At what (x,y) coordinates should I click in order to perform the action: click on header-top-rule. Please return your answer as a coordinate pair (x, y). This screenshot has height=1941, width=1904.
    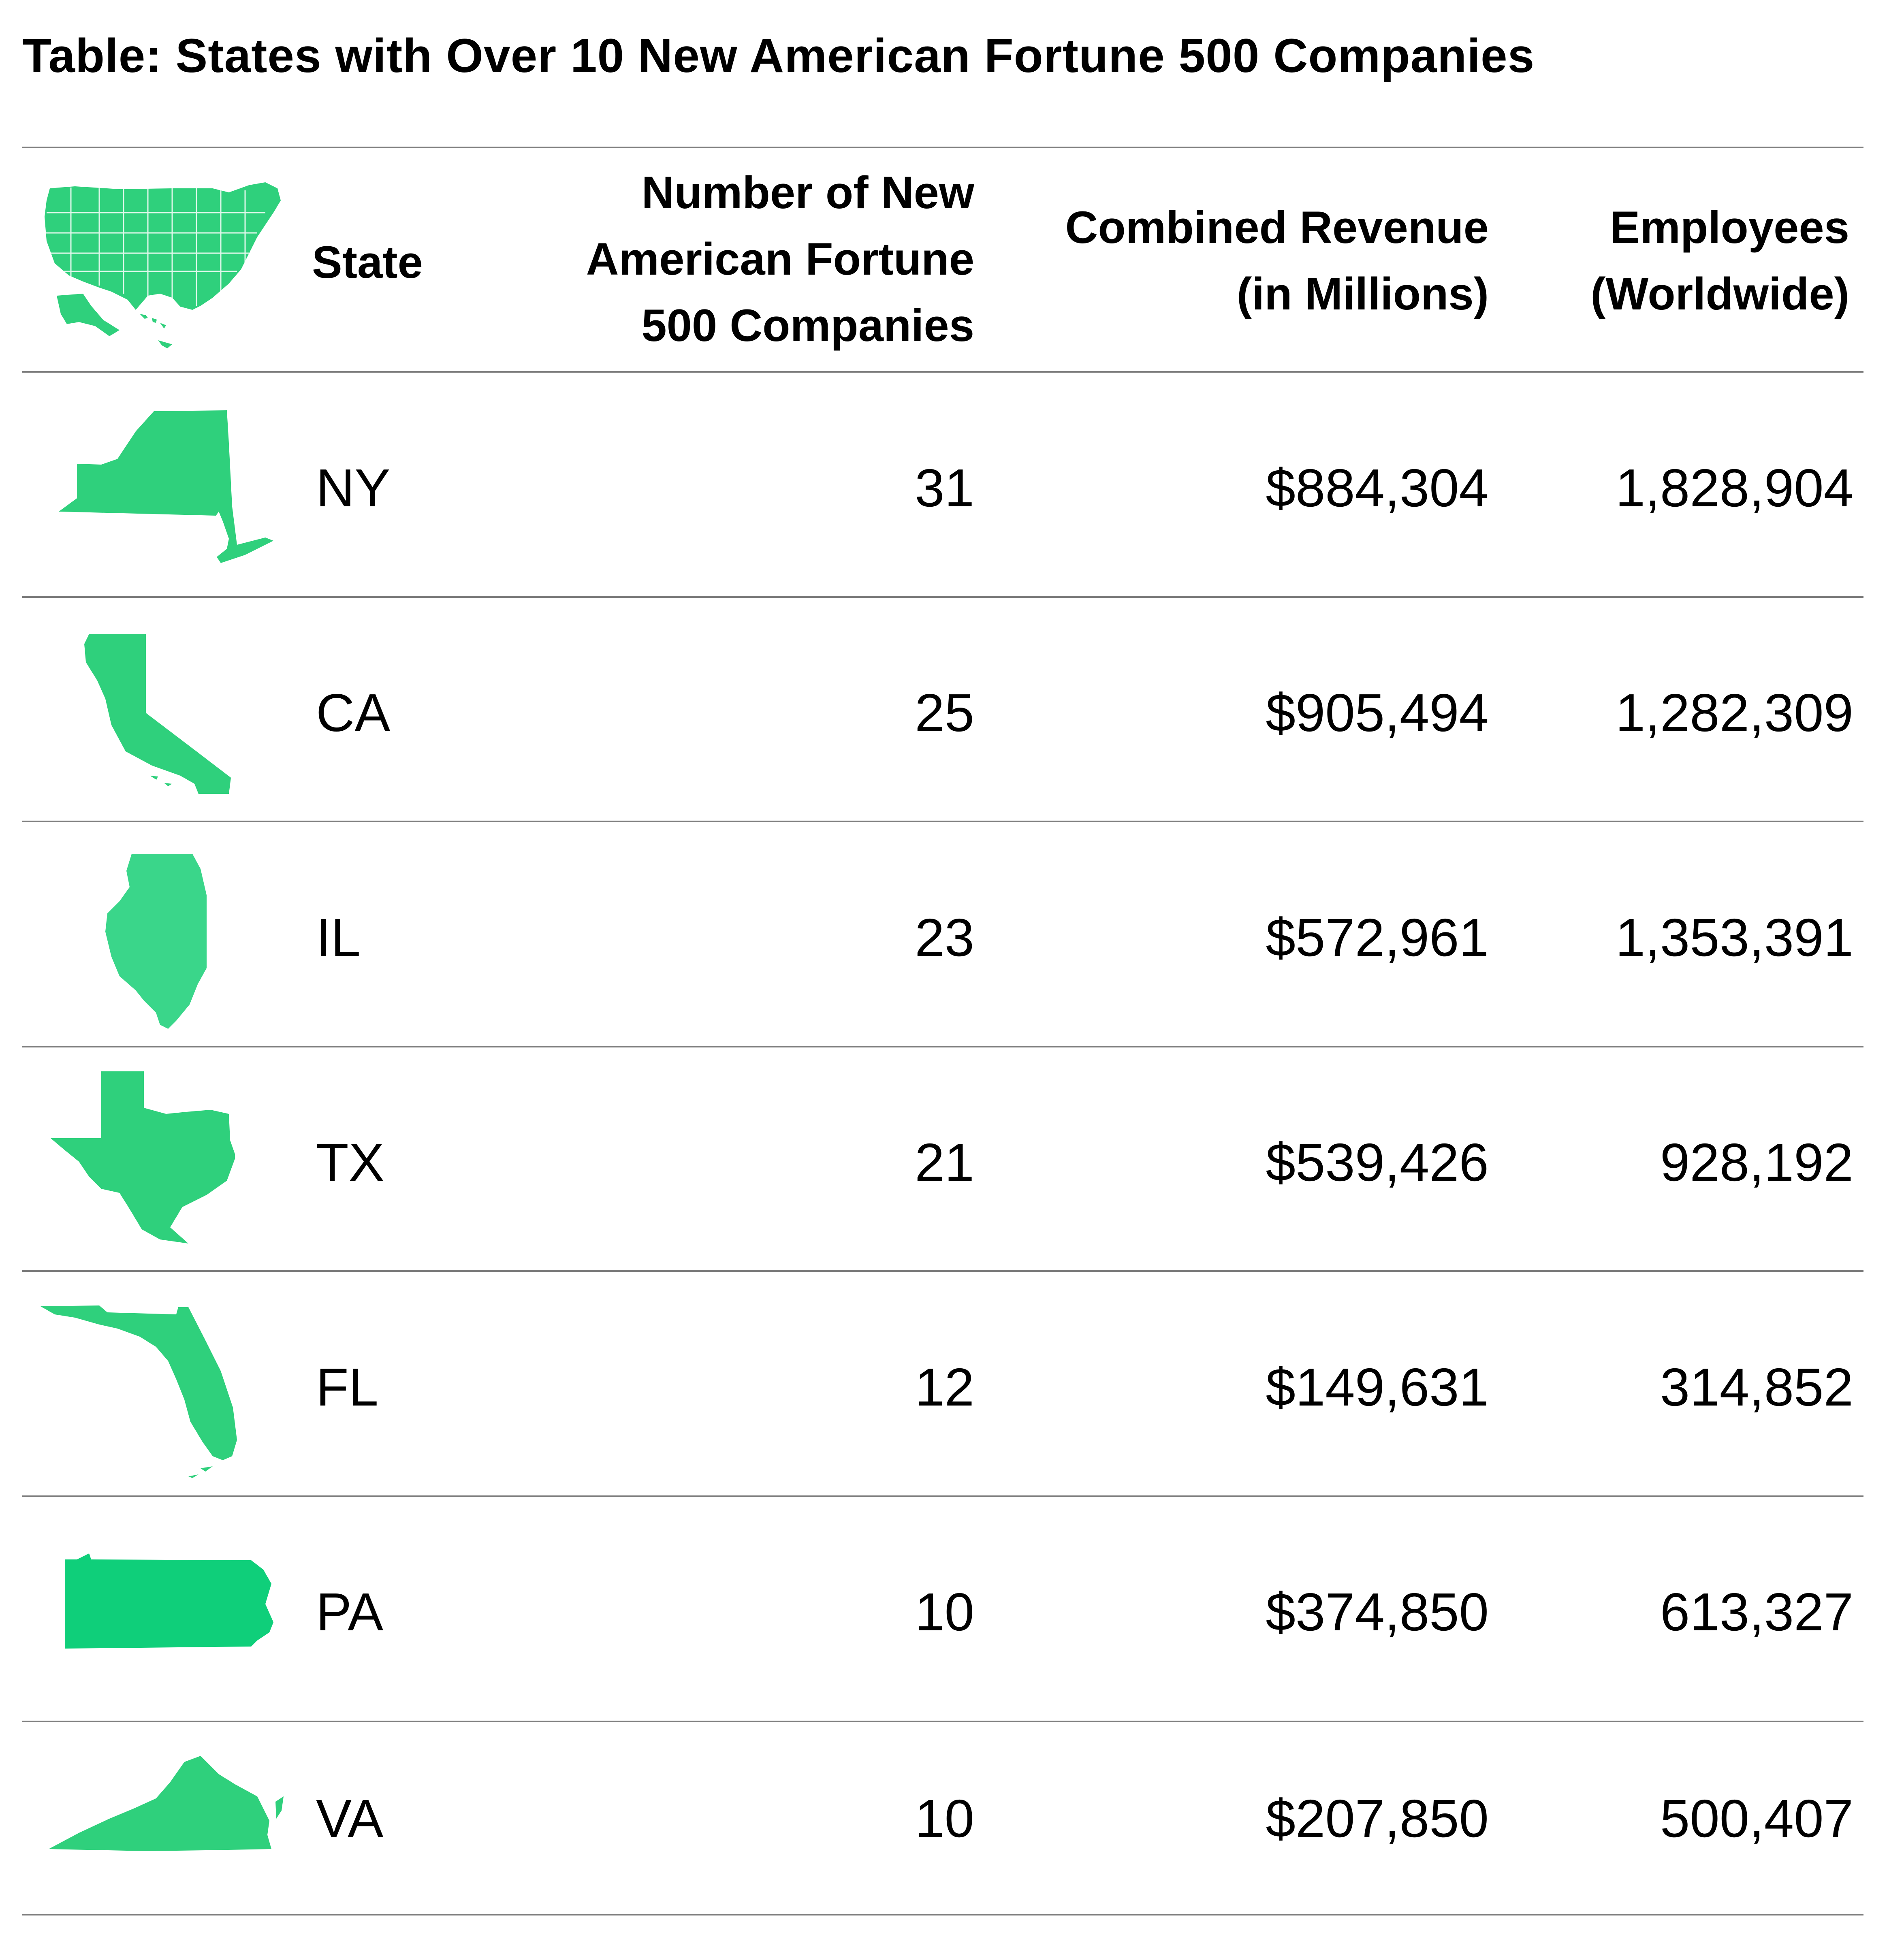
    Looking at the image, I should click on (942, 147).